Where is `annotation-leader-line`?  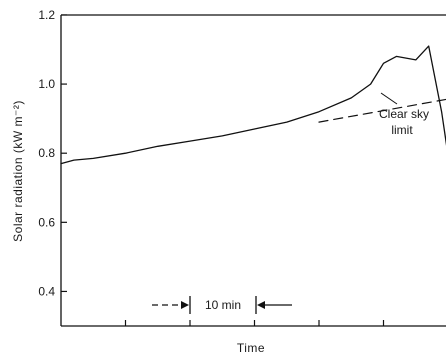
annotation-leader-line is located at coordinates (389, 98).